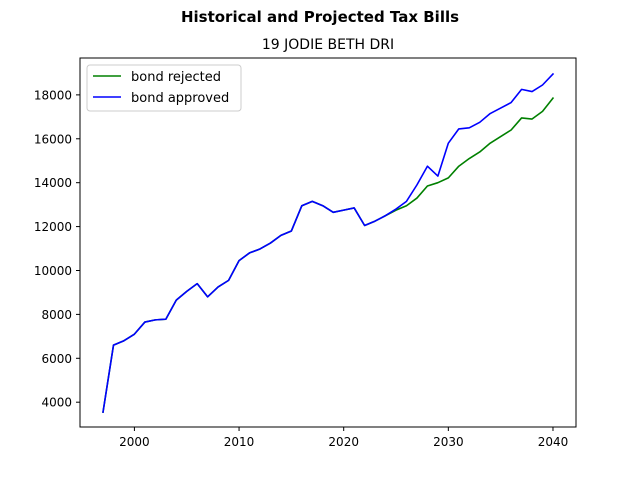  I want to click on y-tick-label-4000: 4000, so click(56, 403).